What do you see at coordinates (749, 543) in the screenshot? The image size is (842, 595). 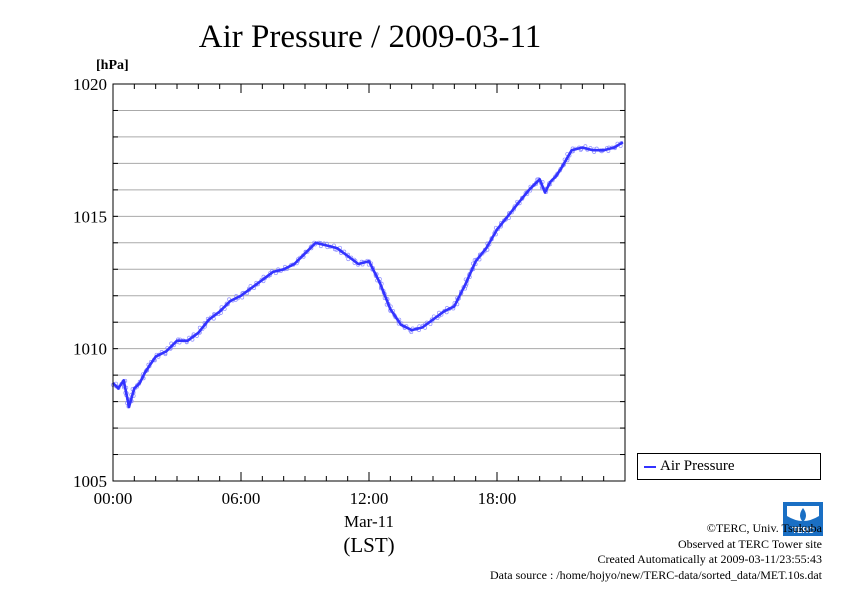 I see `footer-observed: Observed at TERC Tower site` at bounding box center [749, 543].